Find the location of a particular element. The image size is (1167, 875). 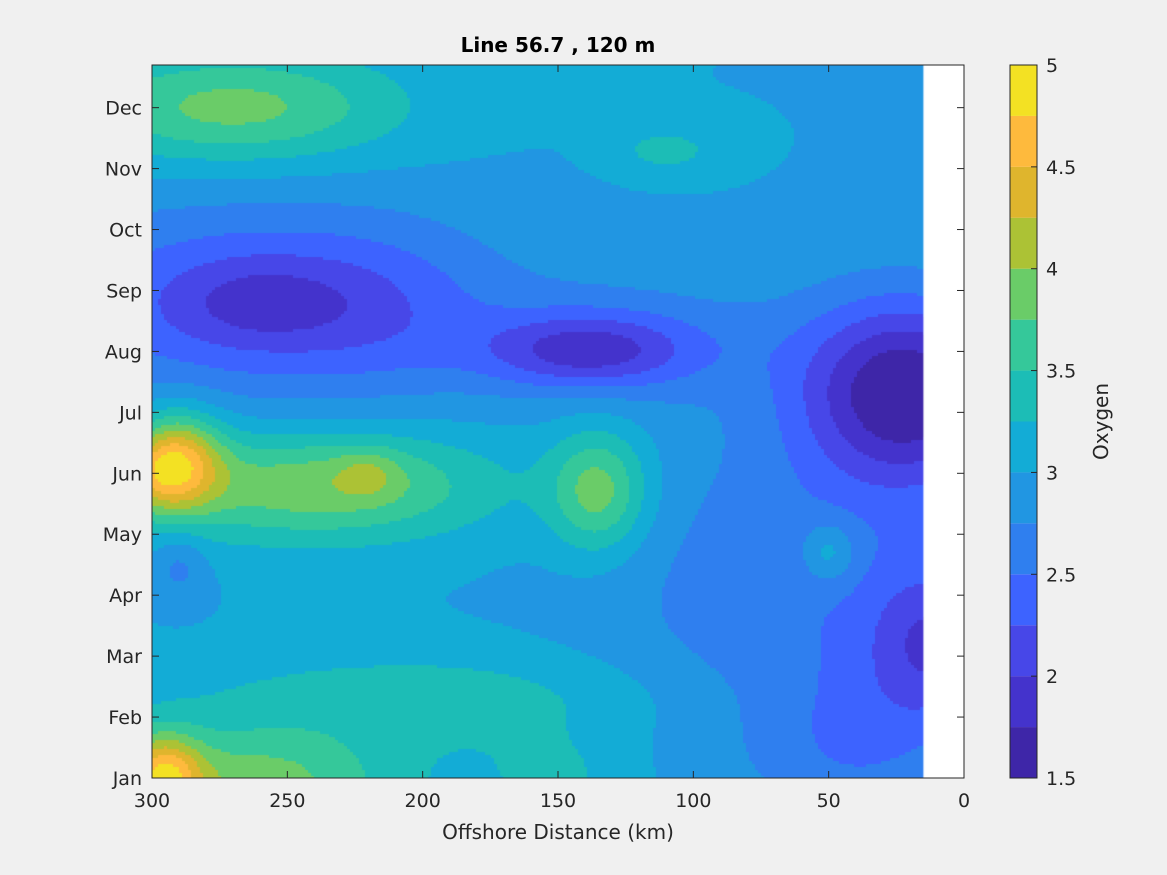

y-tick-label: Jun is located at coordinates (126, 474).